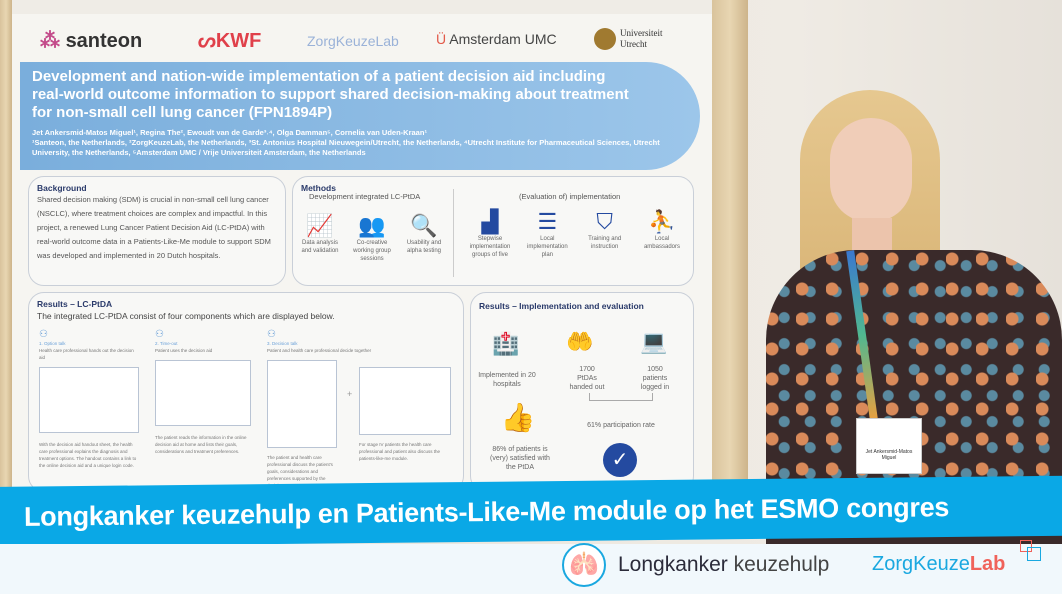  What do you see at coordinates (605, 243) in the screenshot?
I see `method-label: Training and instruction` at bounding box center [605, 243].